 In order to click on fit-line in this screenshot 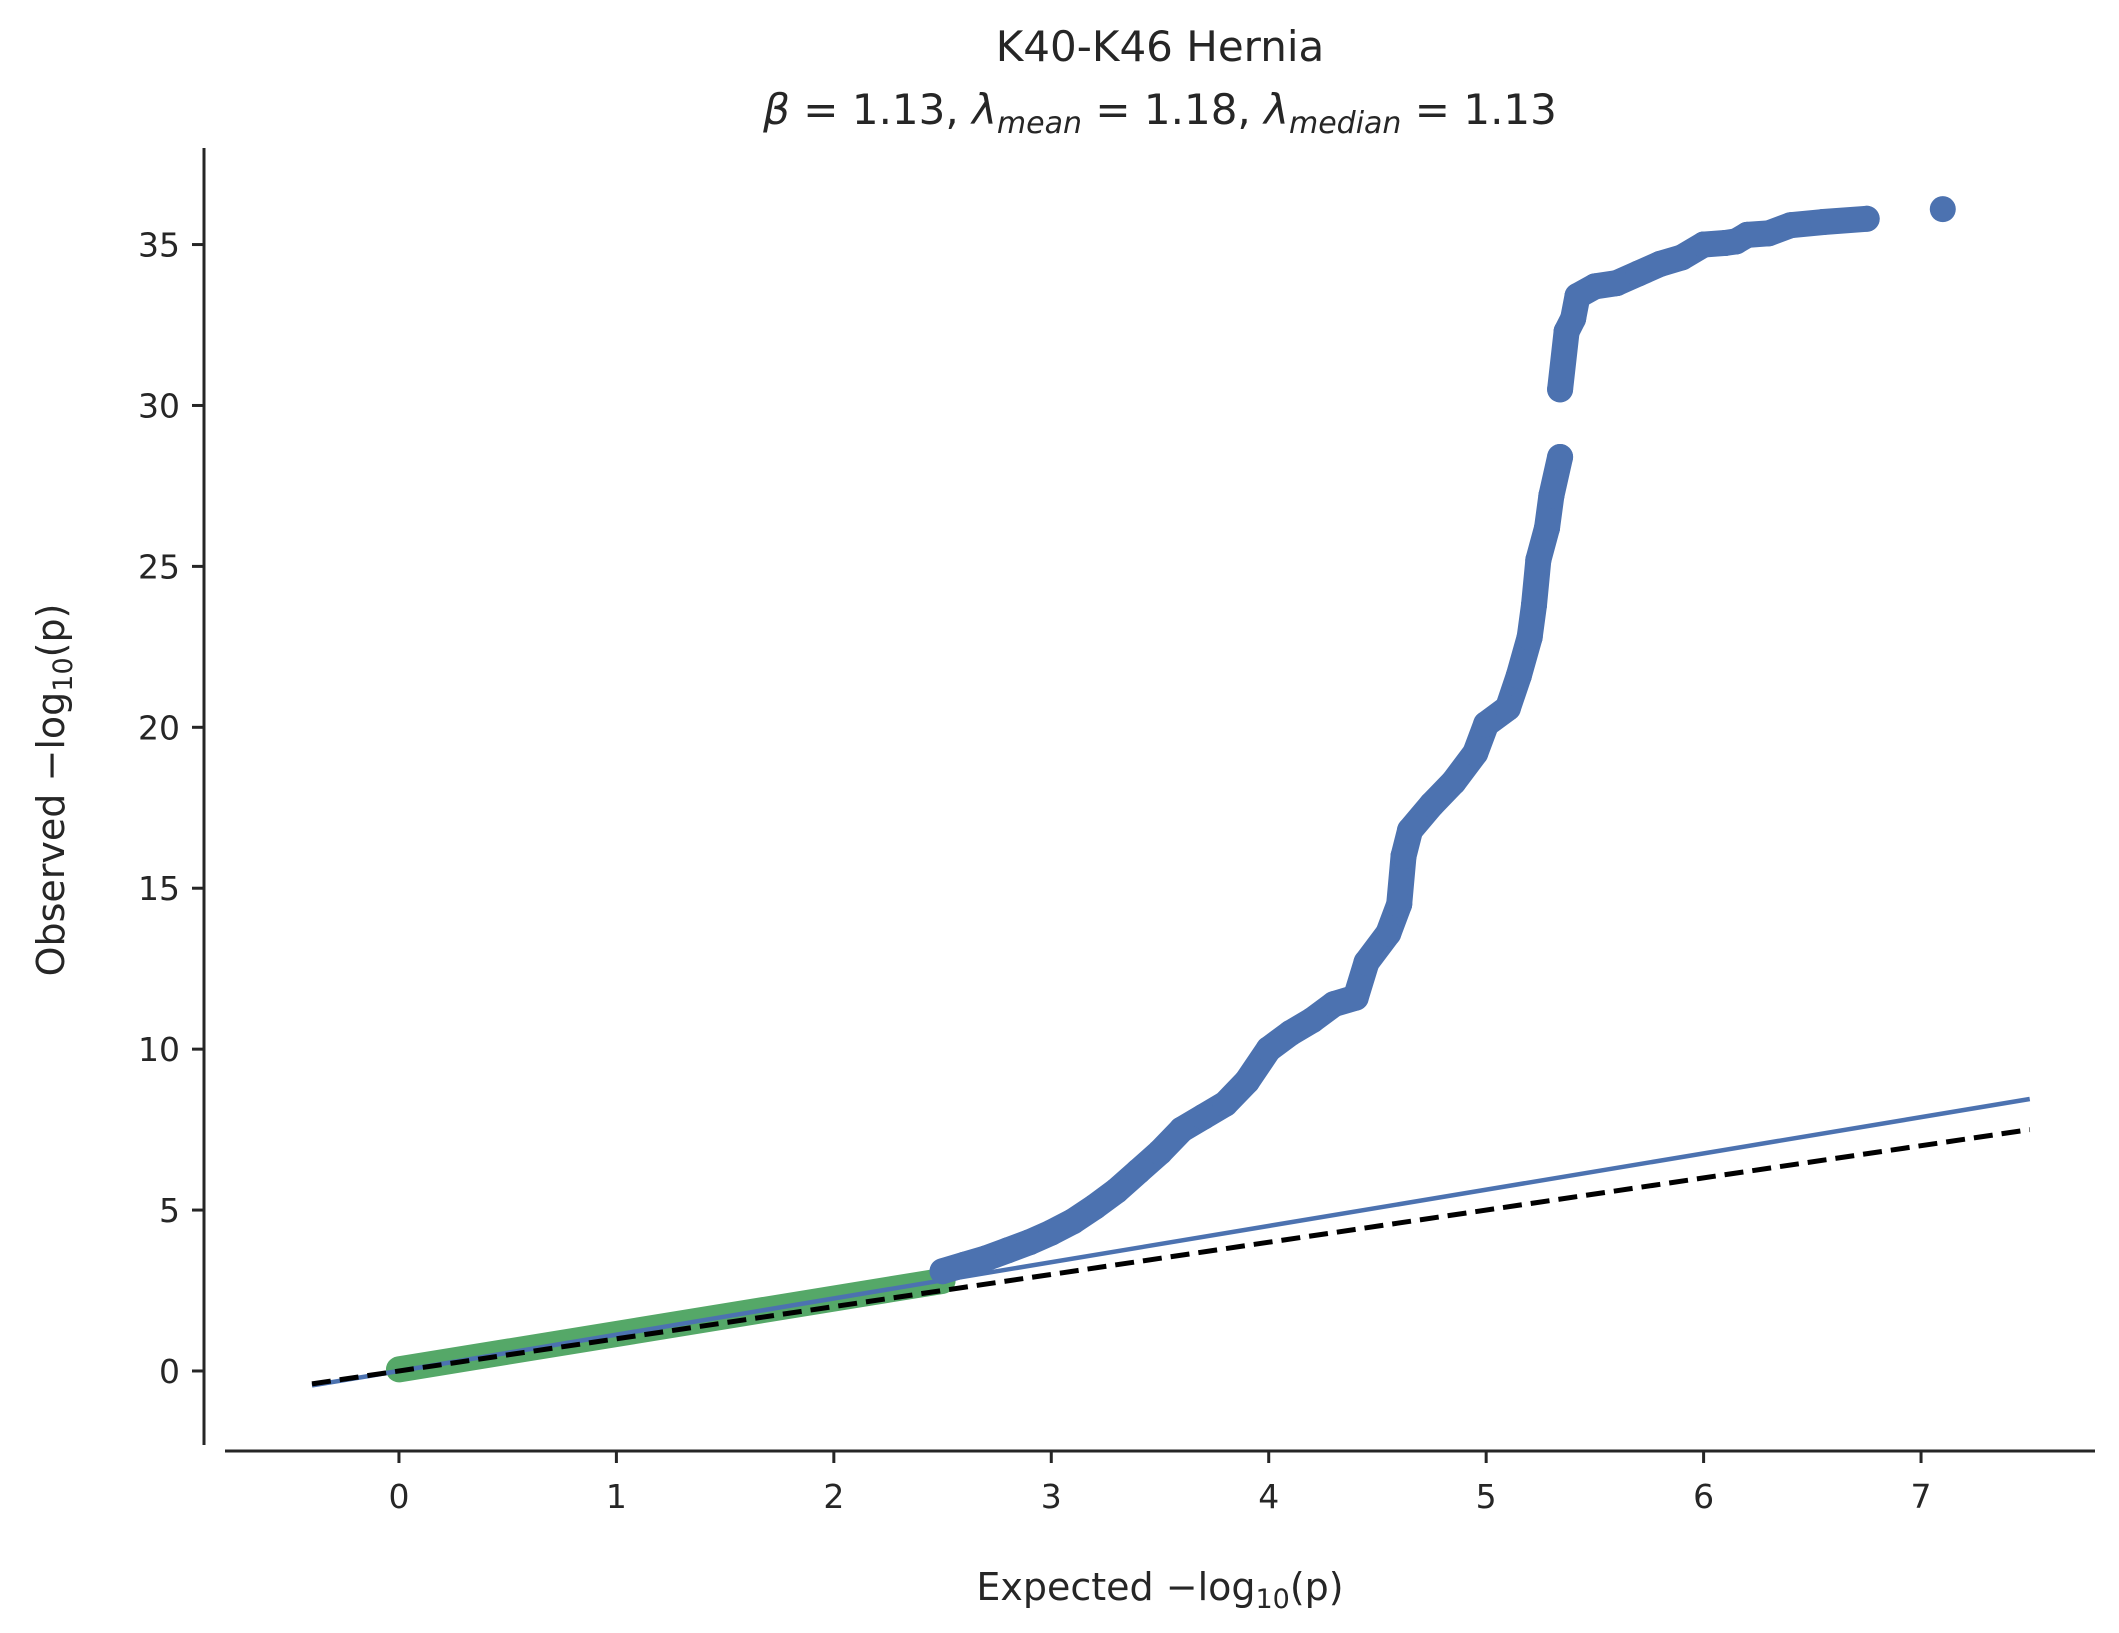, I will do `click(1171, 1242)`.